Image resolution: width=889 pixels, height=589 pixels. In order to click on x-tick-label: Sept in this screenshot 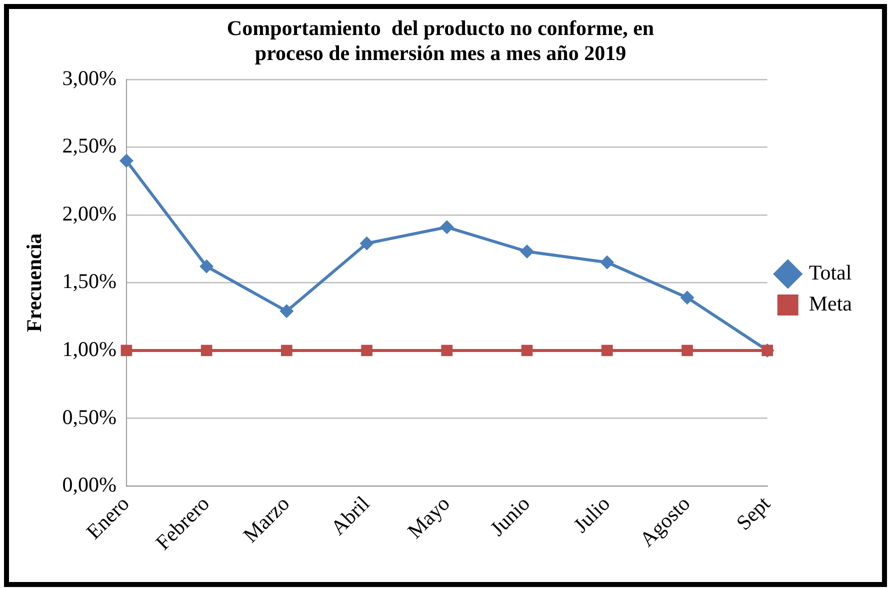, I will do `click(753, 513)`.